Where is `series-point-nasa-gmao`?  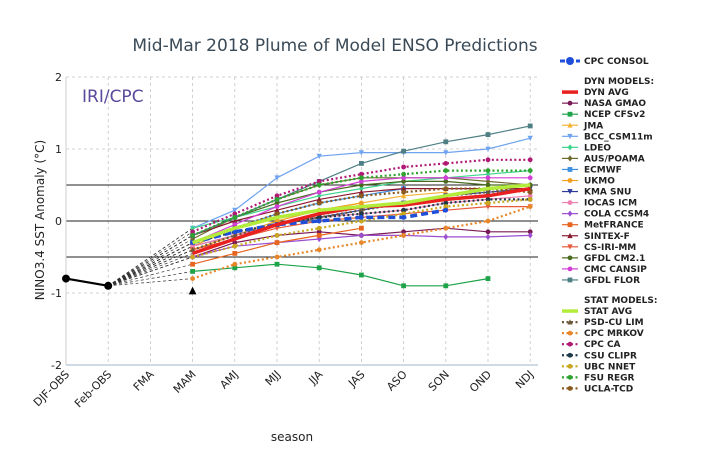
series-point-nasa-gmao is located at coordinates (403, 232).